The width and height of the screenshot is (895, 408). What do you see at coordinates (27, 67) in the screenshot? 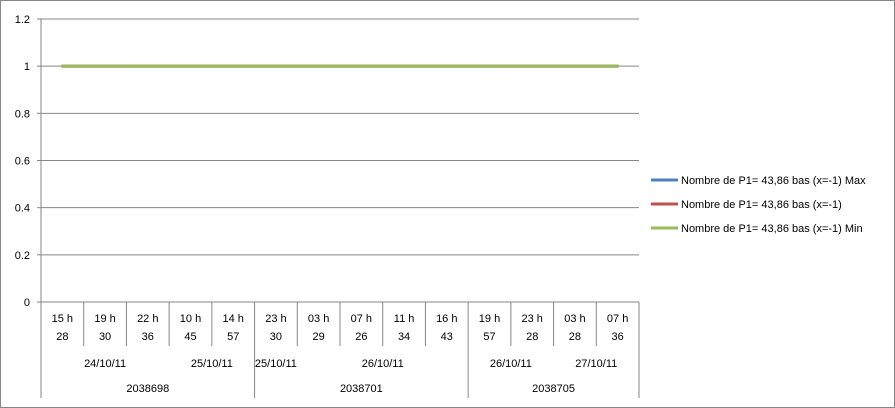
I see `y-tick-label: 1` at bounding box center [27, 67].